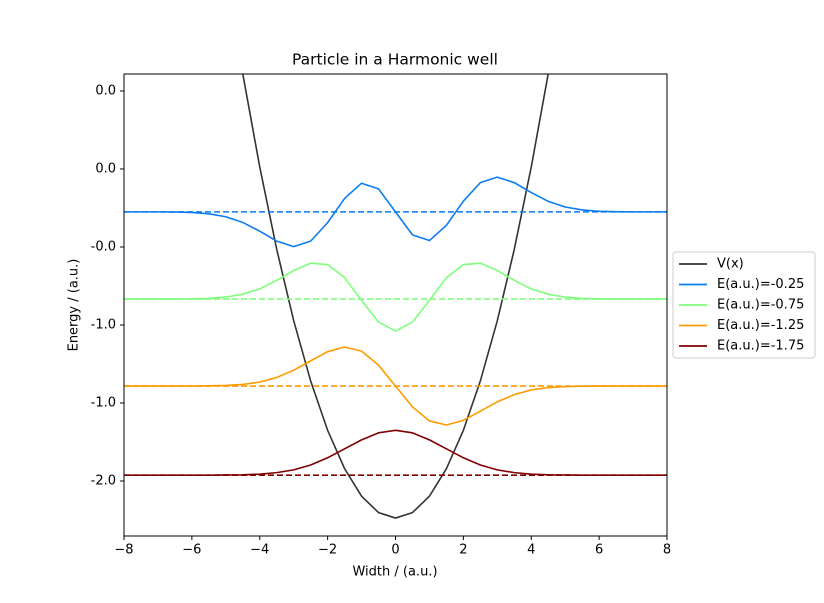  What do you see at coordinates (327, 550) in the screenshot?
I see `x-tick-label: −2` at bounding box center [327, 550].